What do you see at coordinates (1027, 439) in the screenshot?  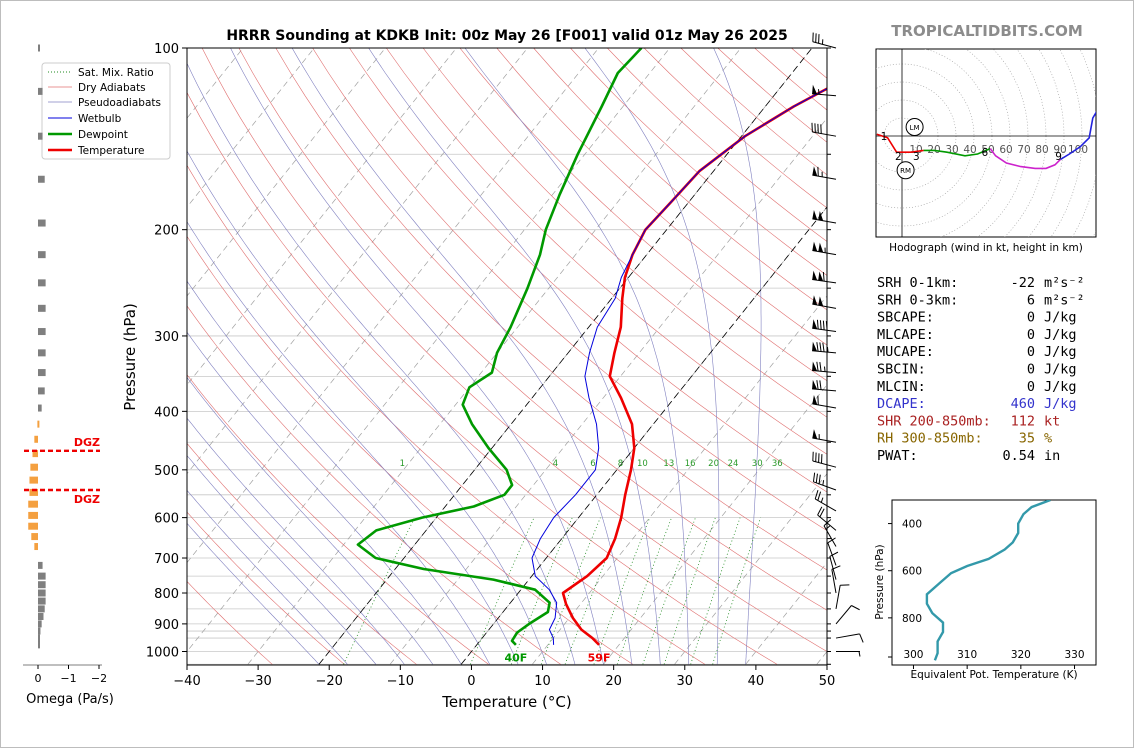 I see `index-value: 35` at bounding box center [1027, 439].